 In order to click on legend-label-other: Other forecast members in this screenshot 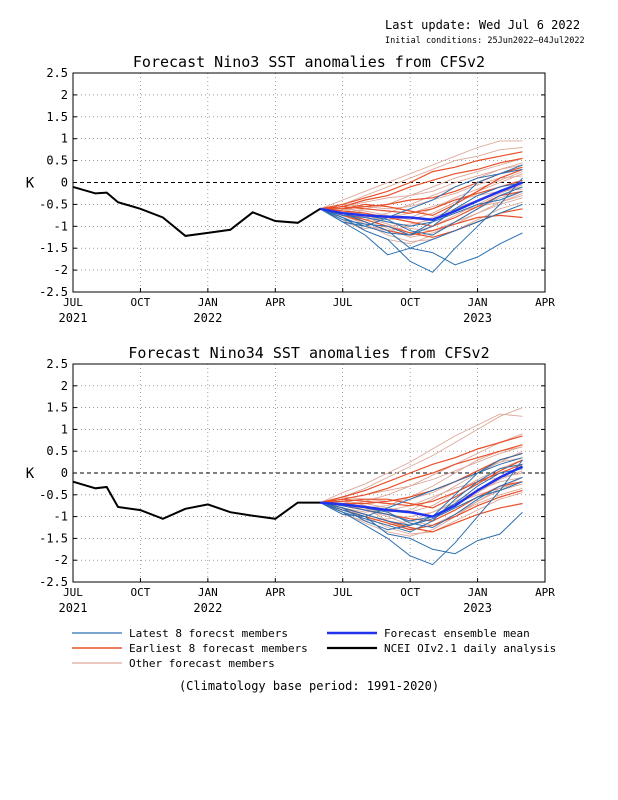, I will do `click(202, 663)`.